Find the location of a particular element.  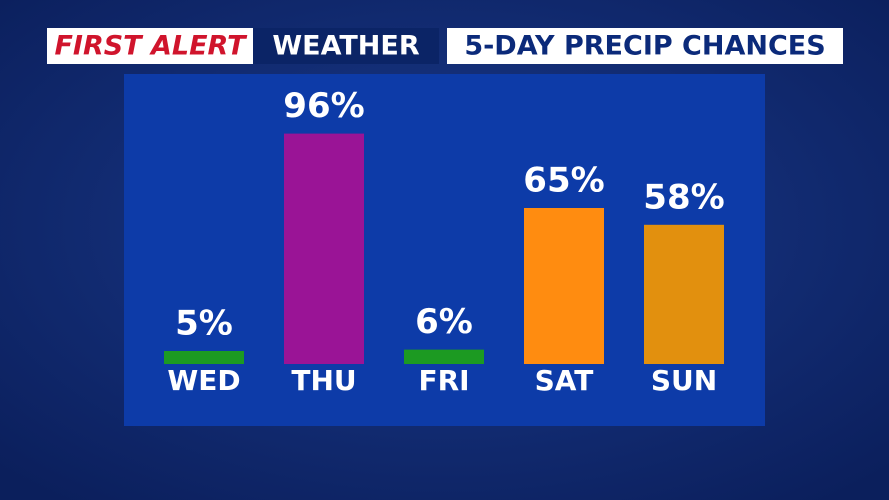

value-label: 6% is located at coordinates (444, 322).